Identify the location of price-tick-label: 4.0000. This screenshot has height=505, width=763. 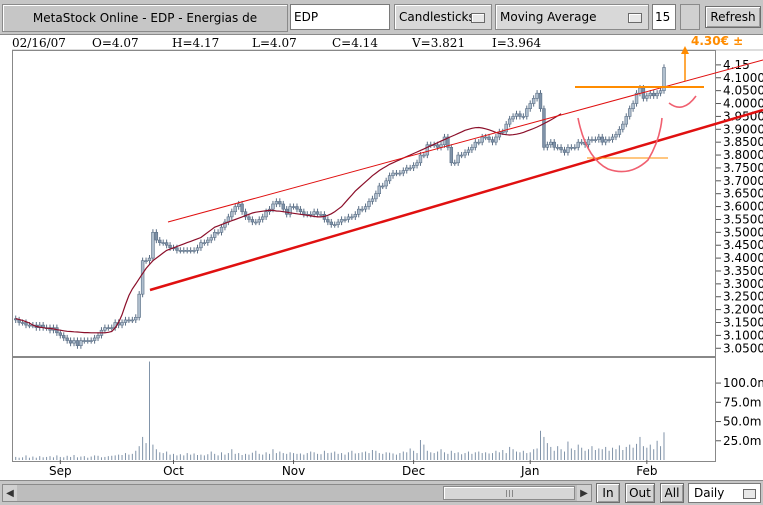
(743, 104).